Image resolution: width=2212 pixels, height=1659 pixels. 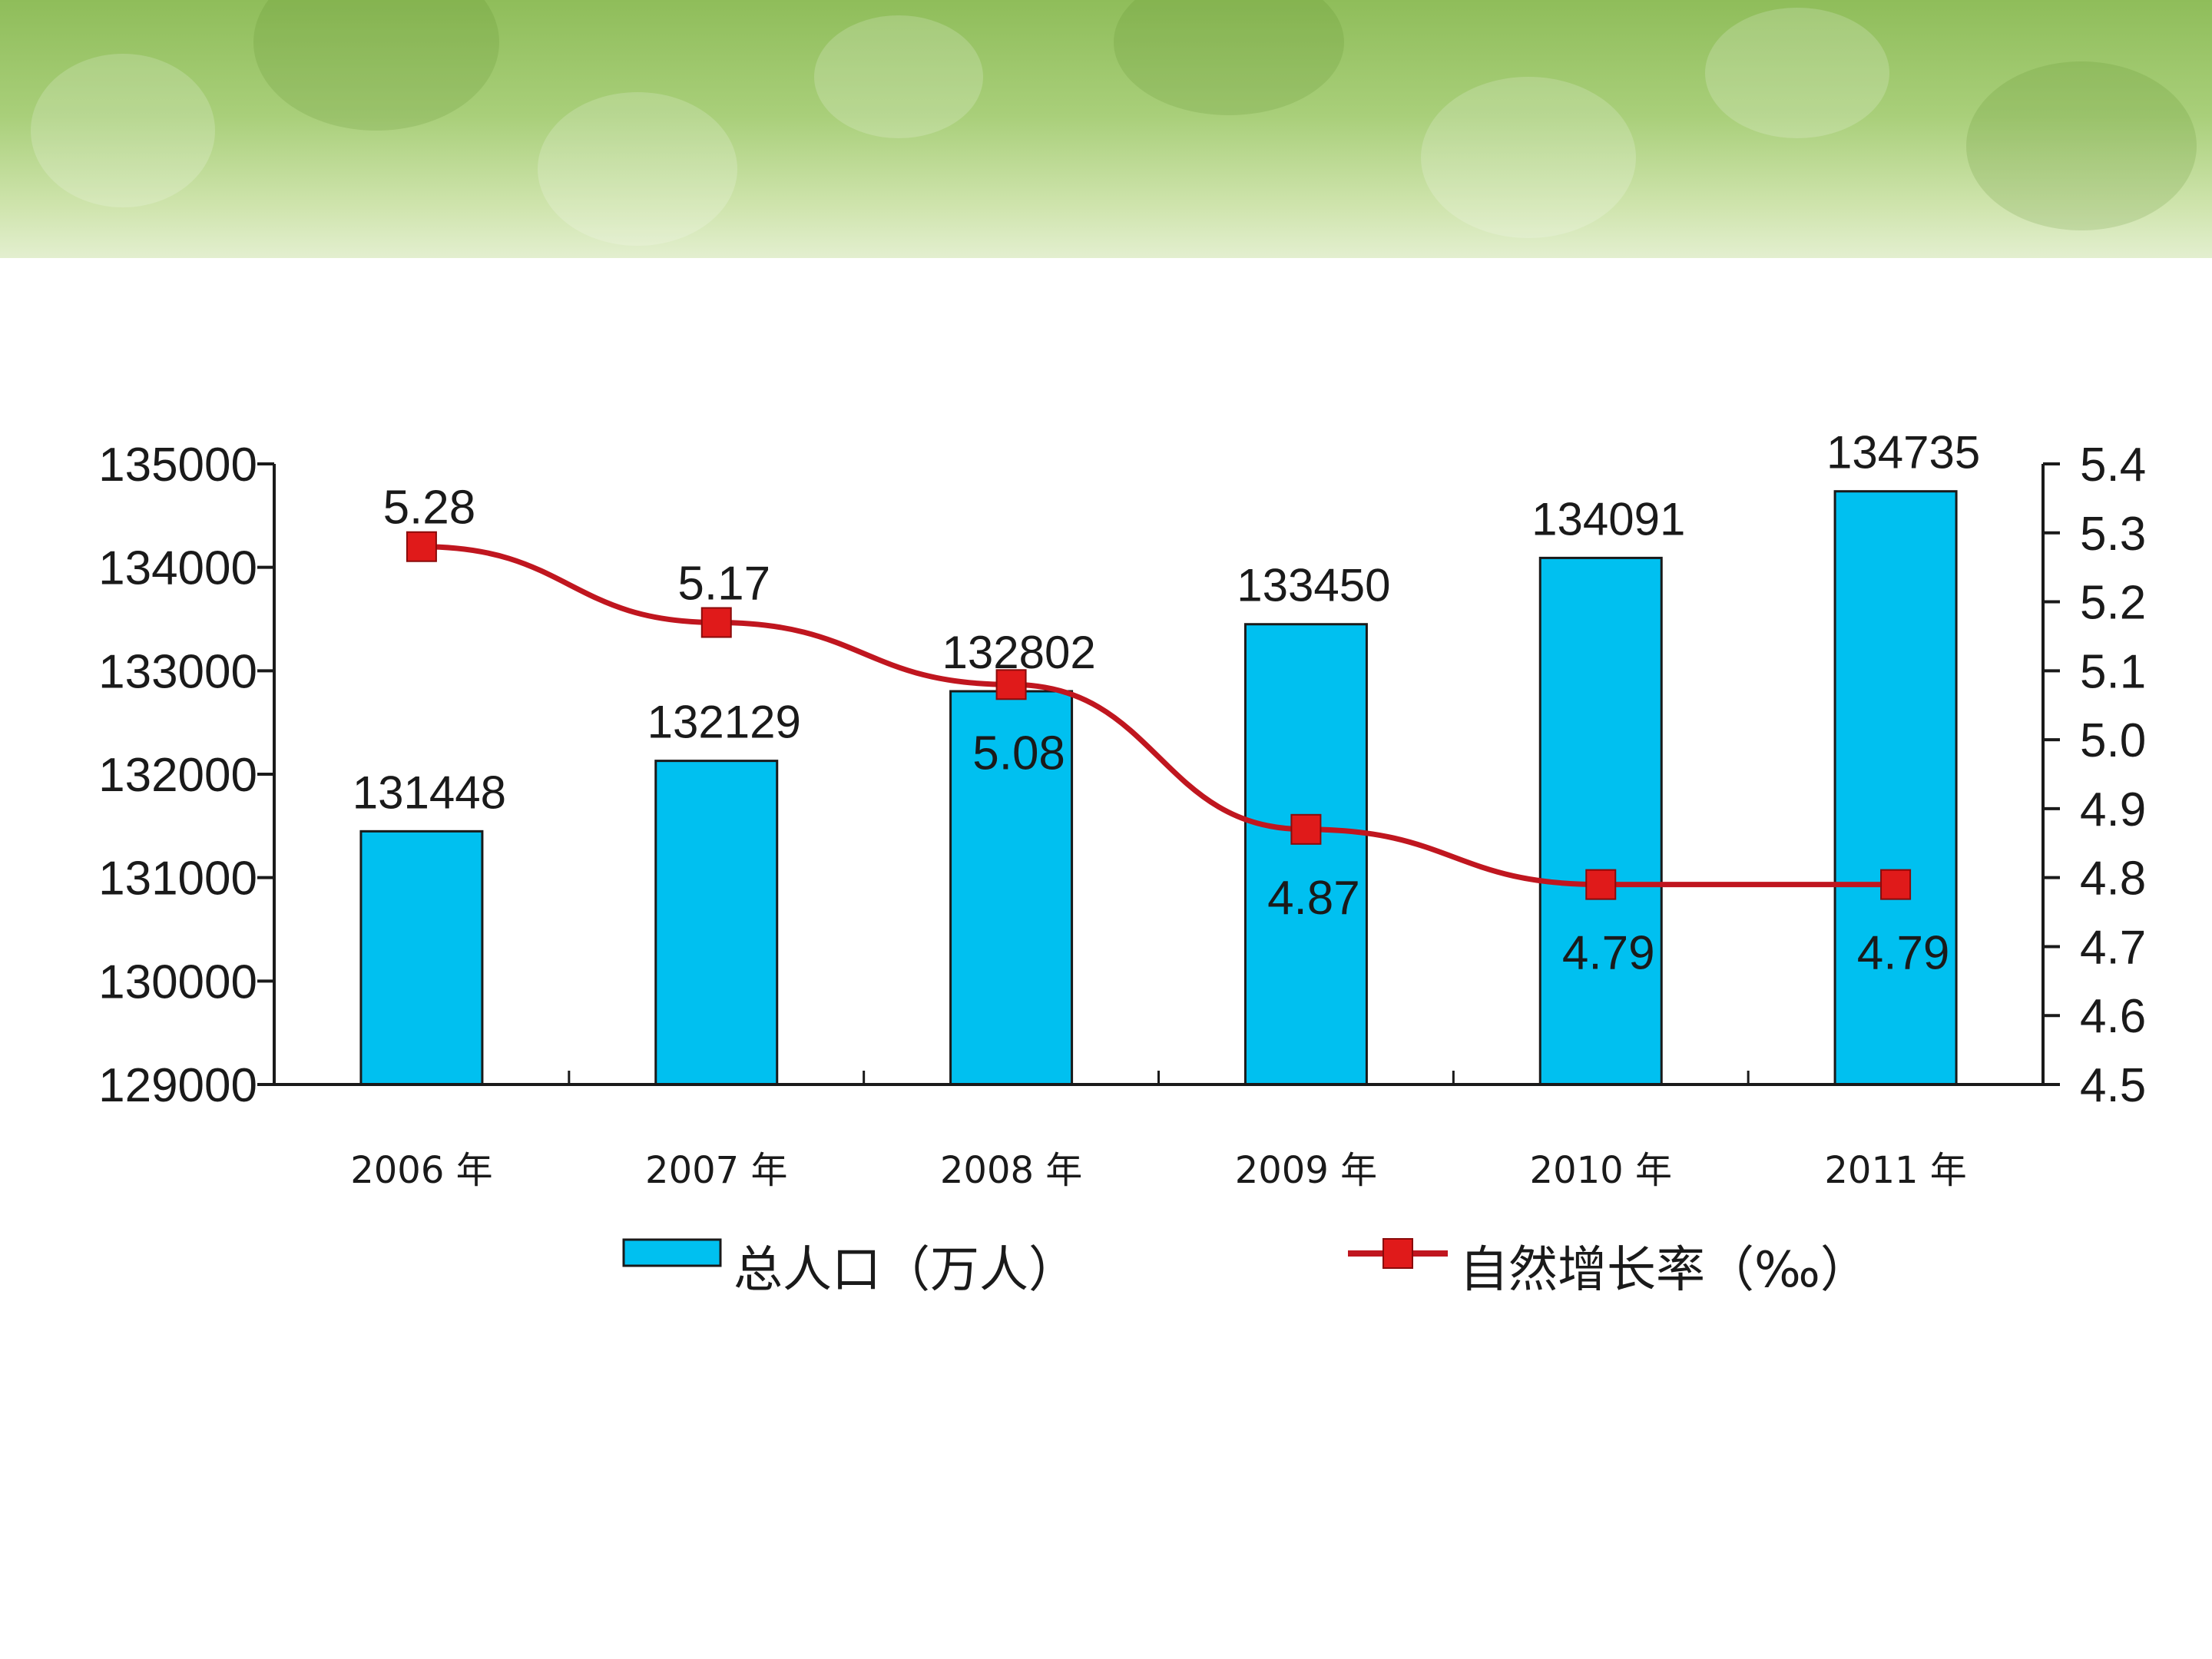 I want to click on bar-value-label-2: 132802, so click(x=1019, y=653).